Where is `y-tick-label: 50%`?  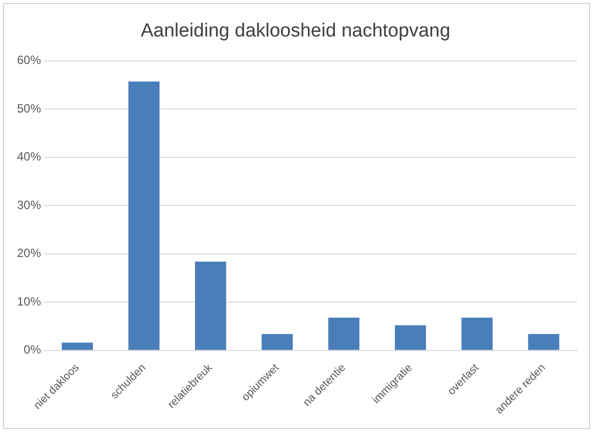
y-tick-label: 50% is located at coordinates (29, 108).